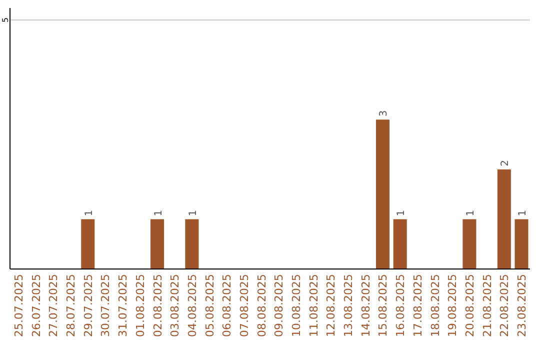 The width and height of the screenshot is (540, 340). Describe the element at coordinates (453, 305) in the screenshot. I see `x-tick-label: 19.08.2025` at that location.